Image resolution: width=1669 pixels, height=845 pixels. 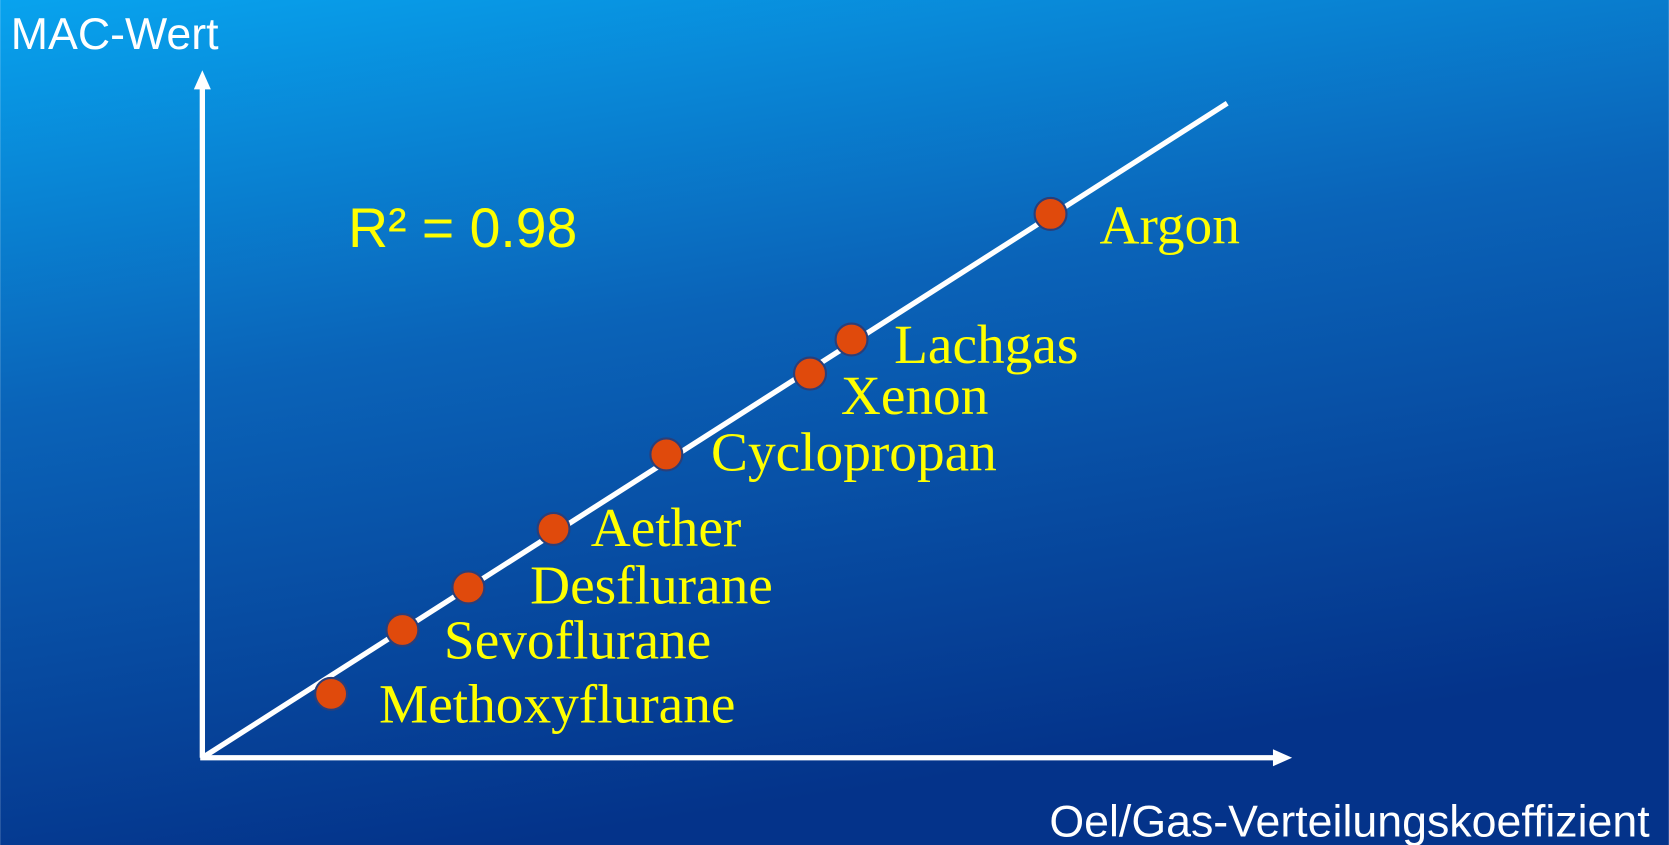 What do you see at coordinates (1169, 225) in the screenshot?
I see `point-label: Argon` at bounding box center [1169, 225].